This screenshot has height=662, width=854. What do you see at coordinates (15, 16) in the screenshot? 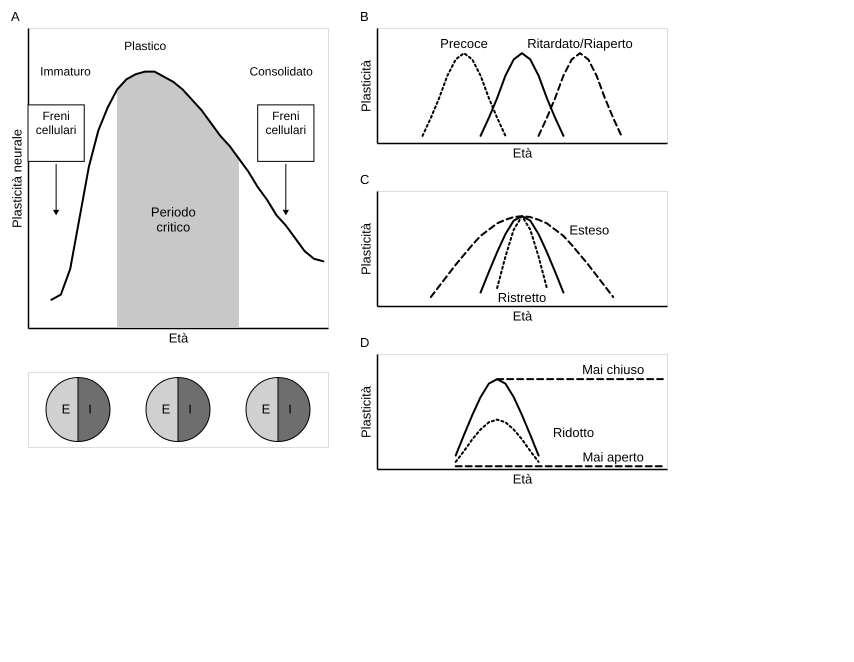
I see `chart-title: A` at bounding box center [15, 16].